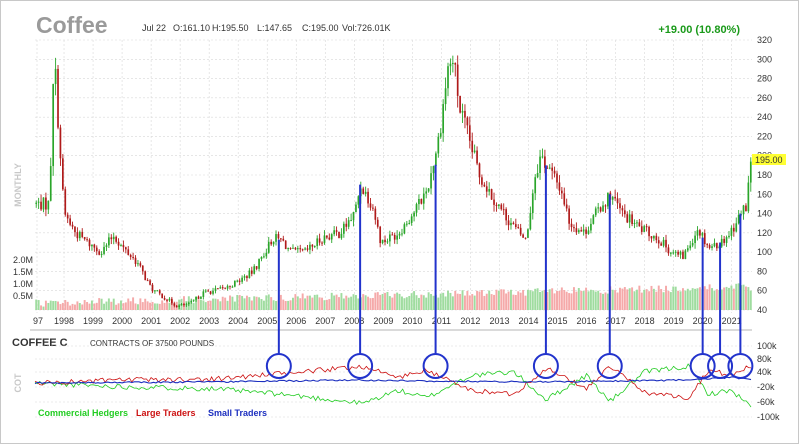 Image resolution: width=800 pixels, height=445 pixels. What do you see at coordinates (769, 160) in the screenshot?
I see `last-price-label: 195.00` at bounding box center [769, 160].